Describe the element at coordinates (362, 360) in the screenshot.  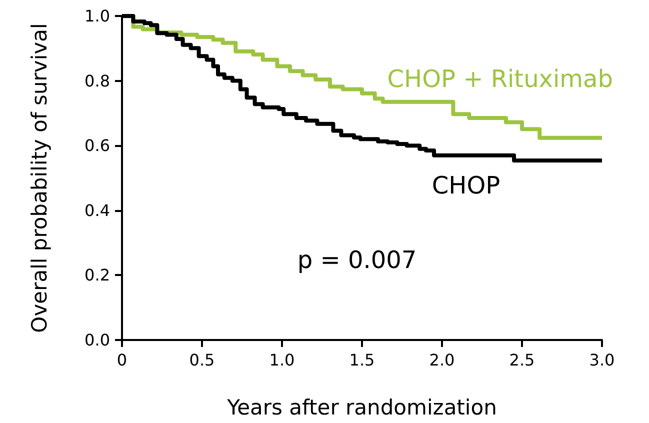
I see `x-tick-label: 1.5` at that location.